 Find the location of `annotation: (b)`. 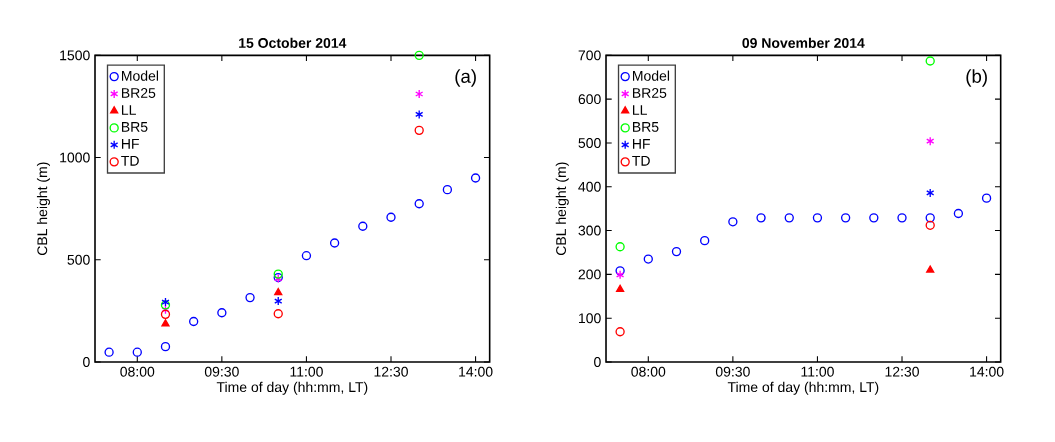

annotation: (b) is located at coordinates (976, 78).